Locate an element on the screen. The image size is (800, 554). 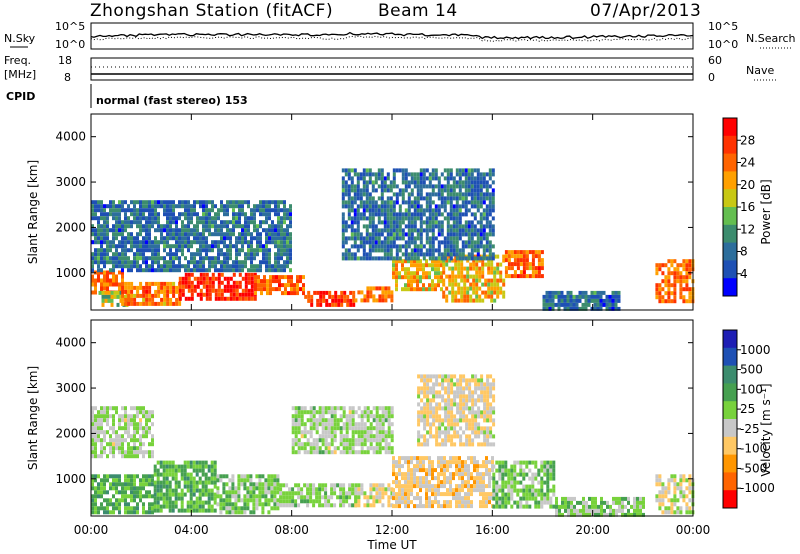
beam-title: Beam 14 is located at coordinates (418, 11).